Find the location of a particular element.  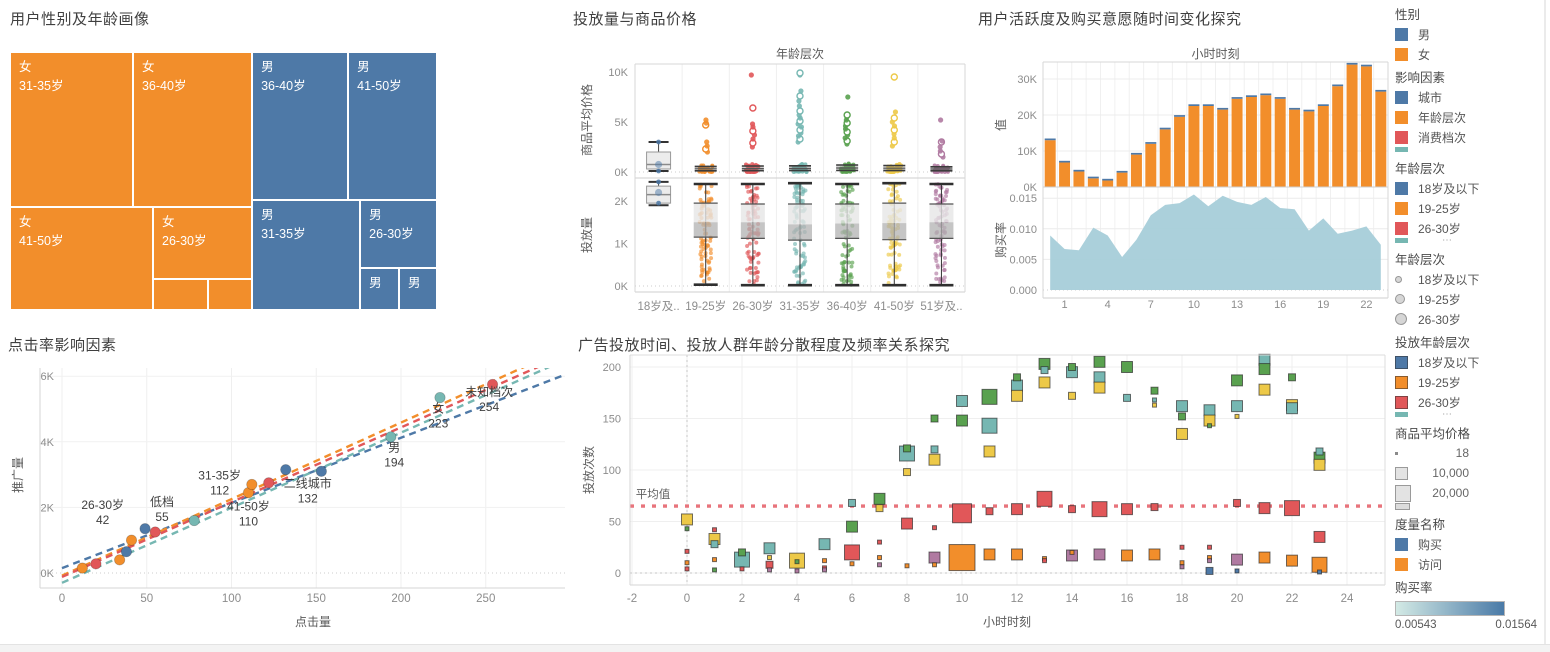

purchase-rate-area is located at coordinates (1215, 242).